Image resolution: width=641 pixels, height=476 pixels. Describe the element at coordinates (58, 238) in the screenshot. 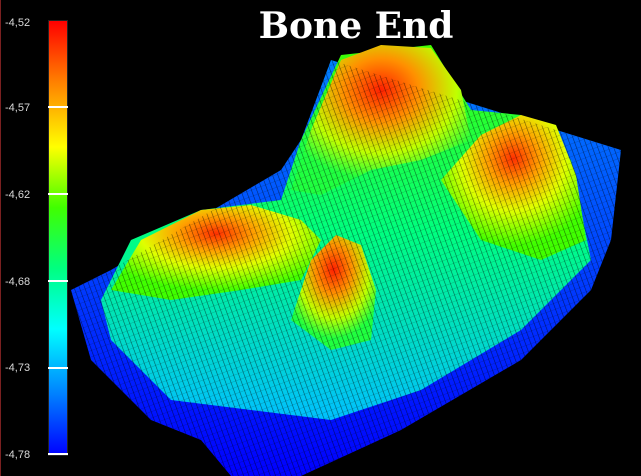

I see `colorbar` at that location.